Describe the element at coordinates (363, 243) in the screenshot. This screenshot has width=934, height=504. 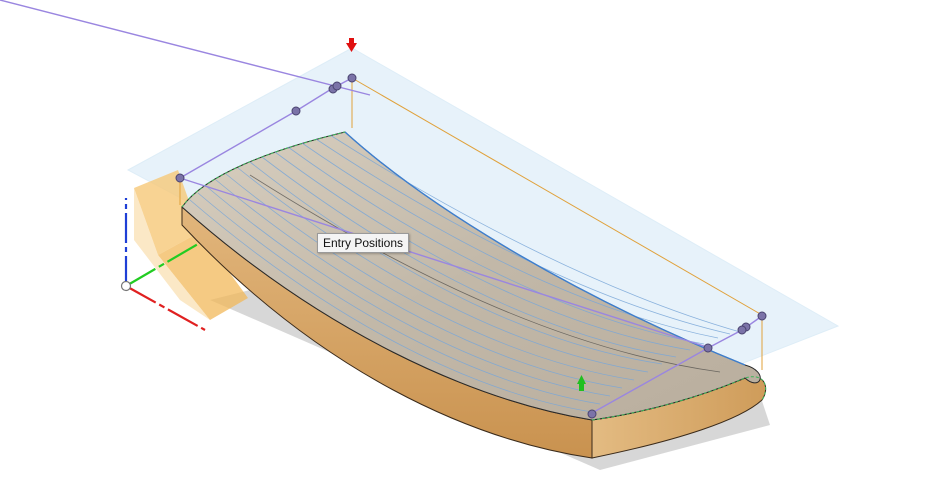
I see `entry-positions-tooltip: Entry Positions` at that location.